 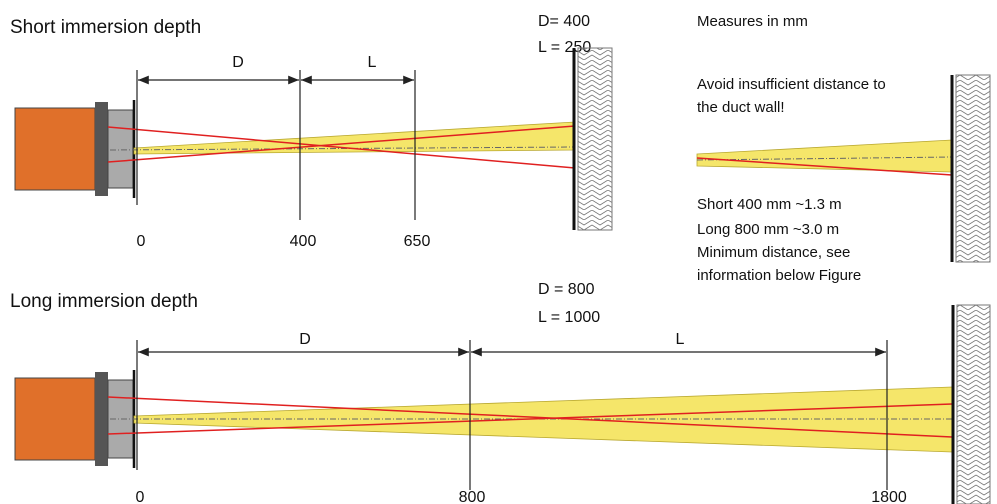 What do you see at coordinates (303, 241) in the screenshot?
I see `position-label: 400` at bounding box center [303, 241].